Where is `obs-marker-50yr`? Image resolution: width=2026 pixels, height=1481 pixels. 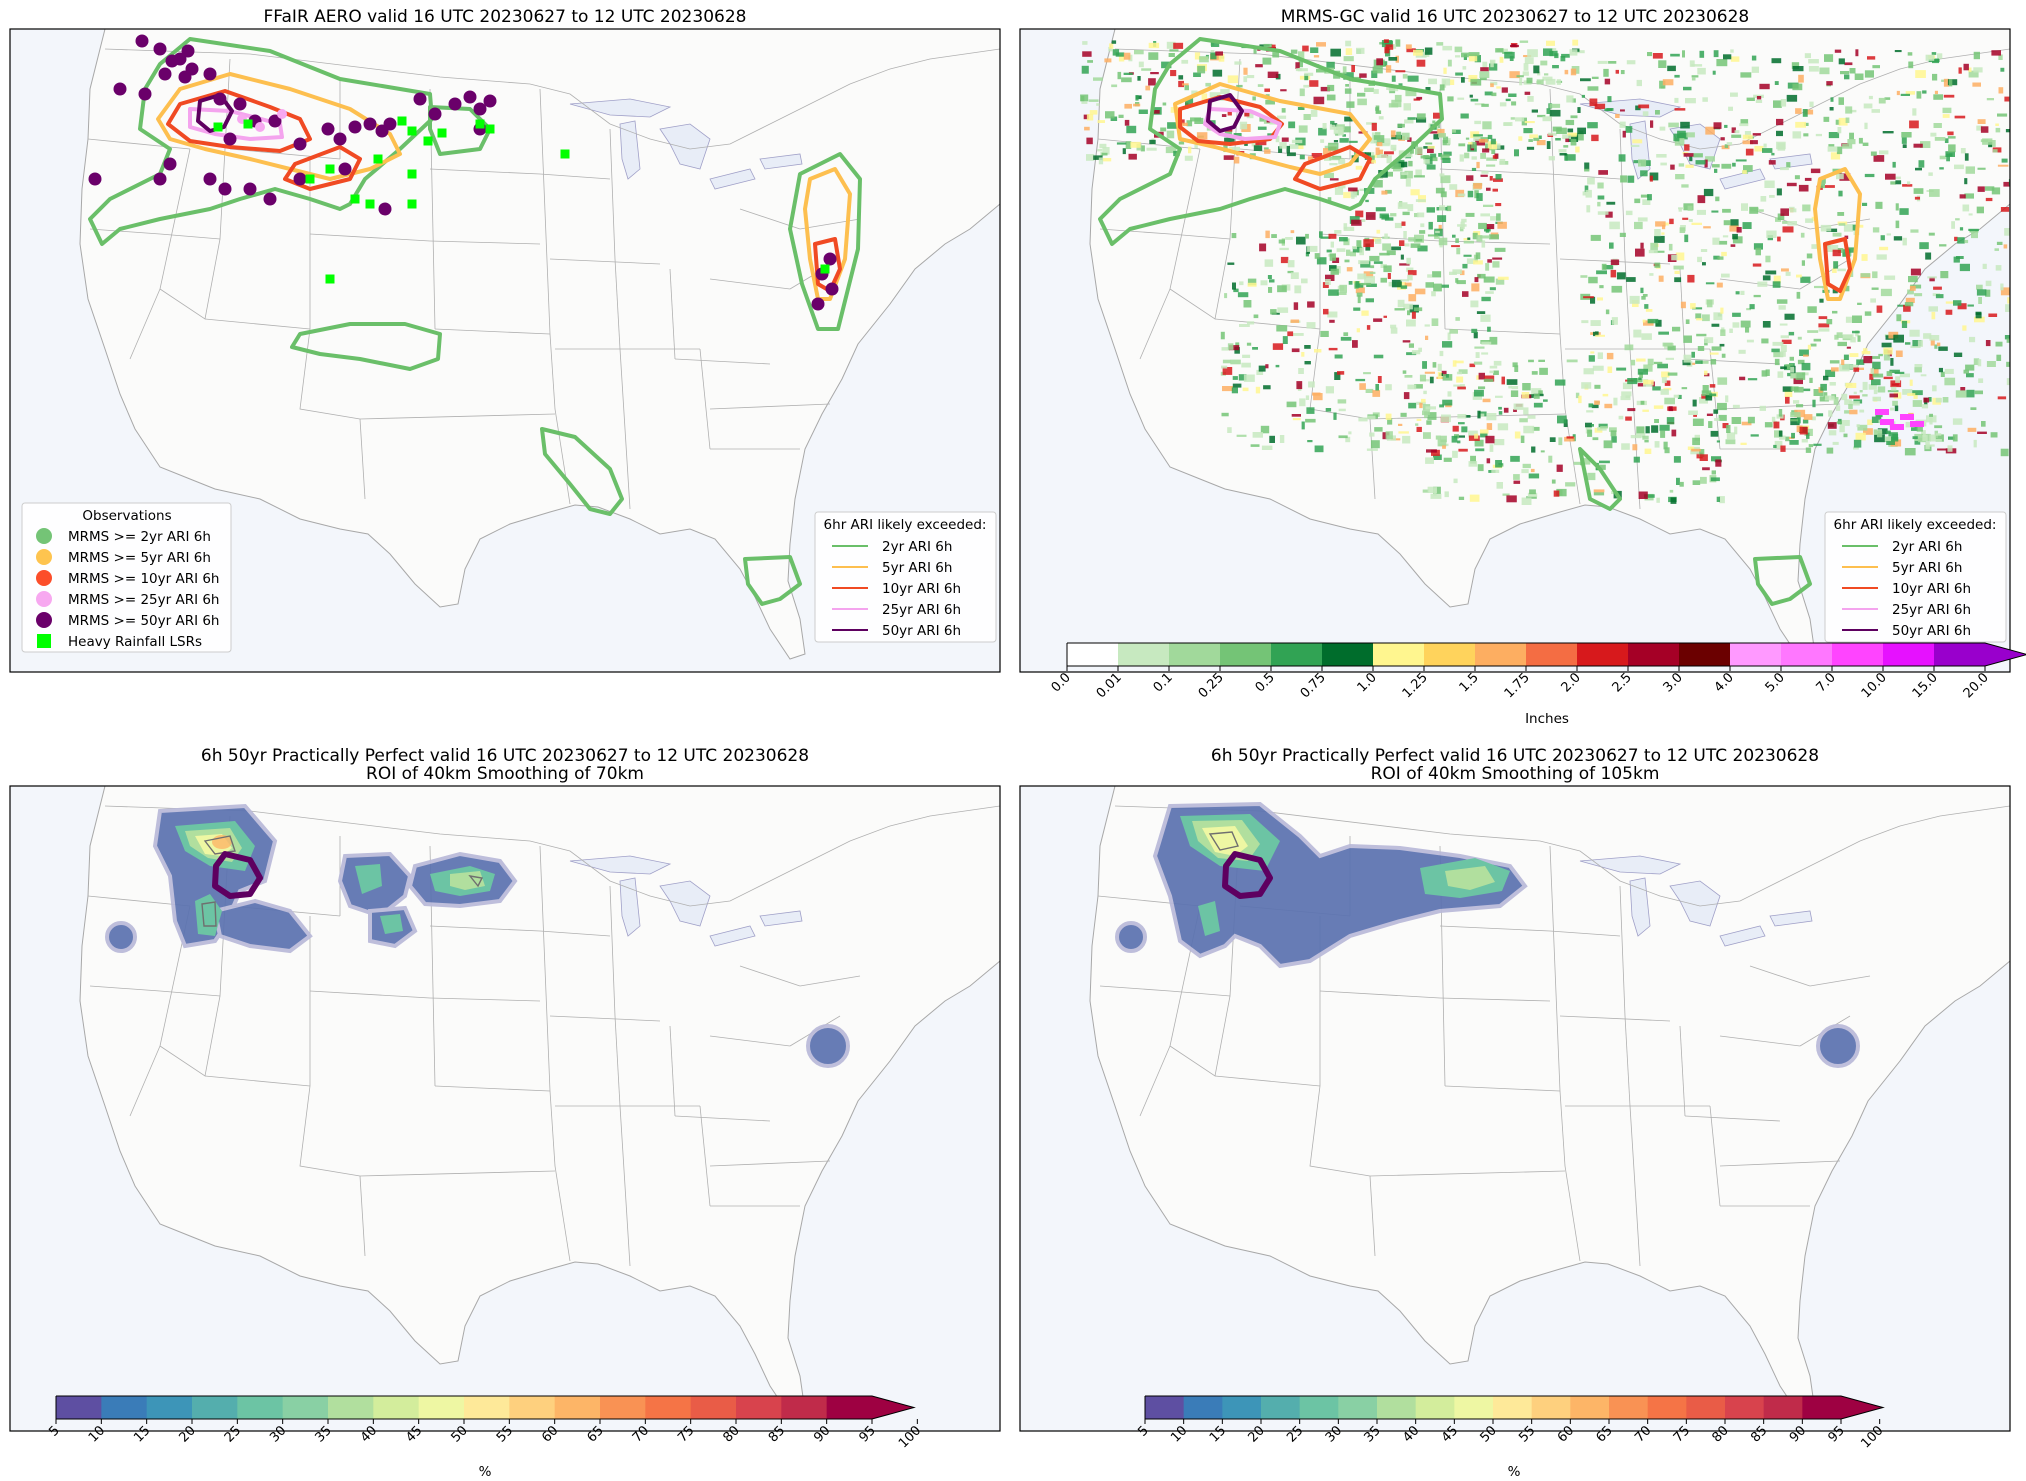
obs-marker-50yr is located at coordinates (470, 97).